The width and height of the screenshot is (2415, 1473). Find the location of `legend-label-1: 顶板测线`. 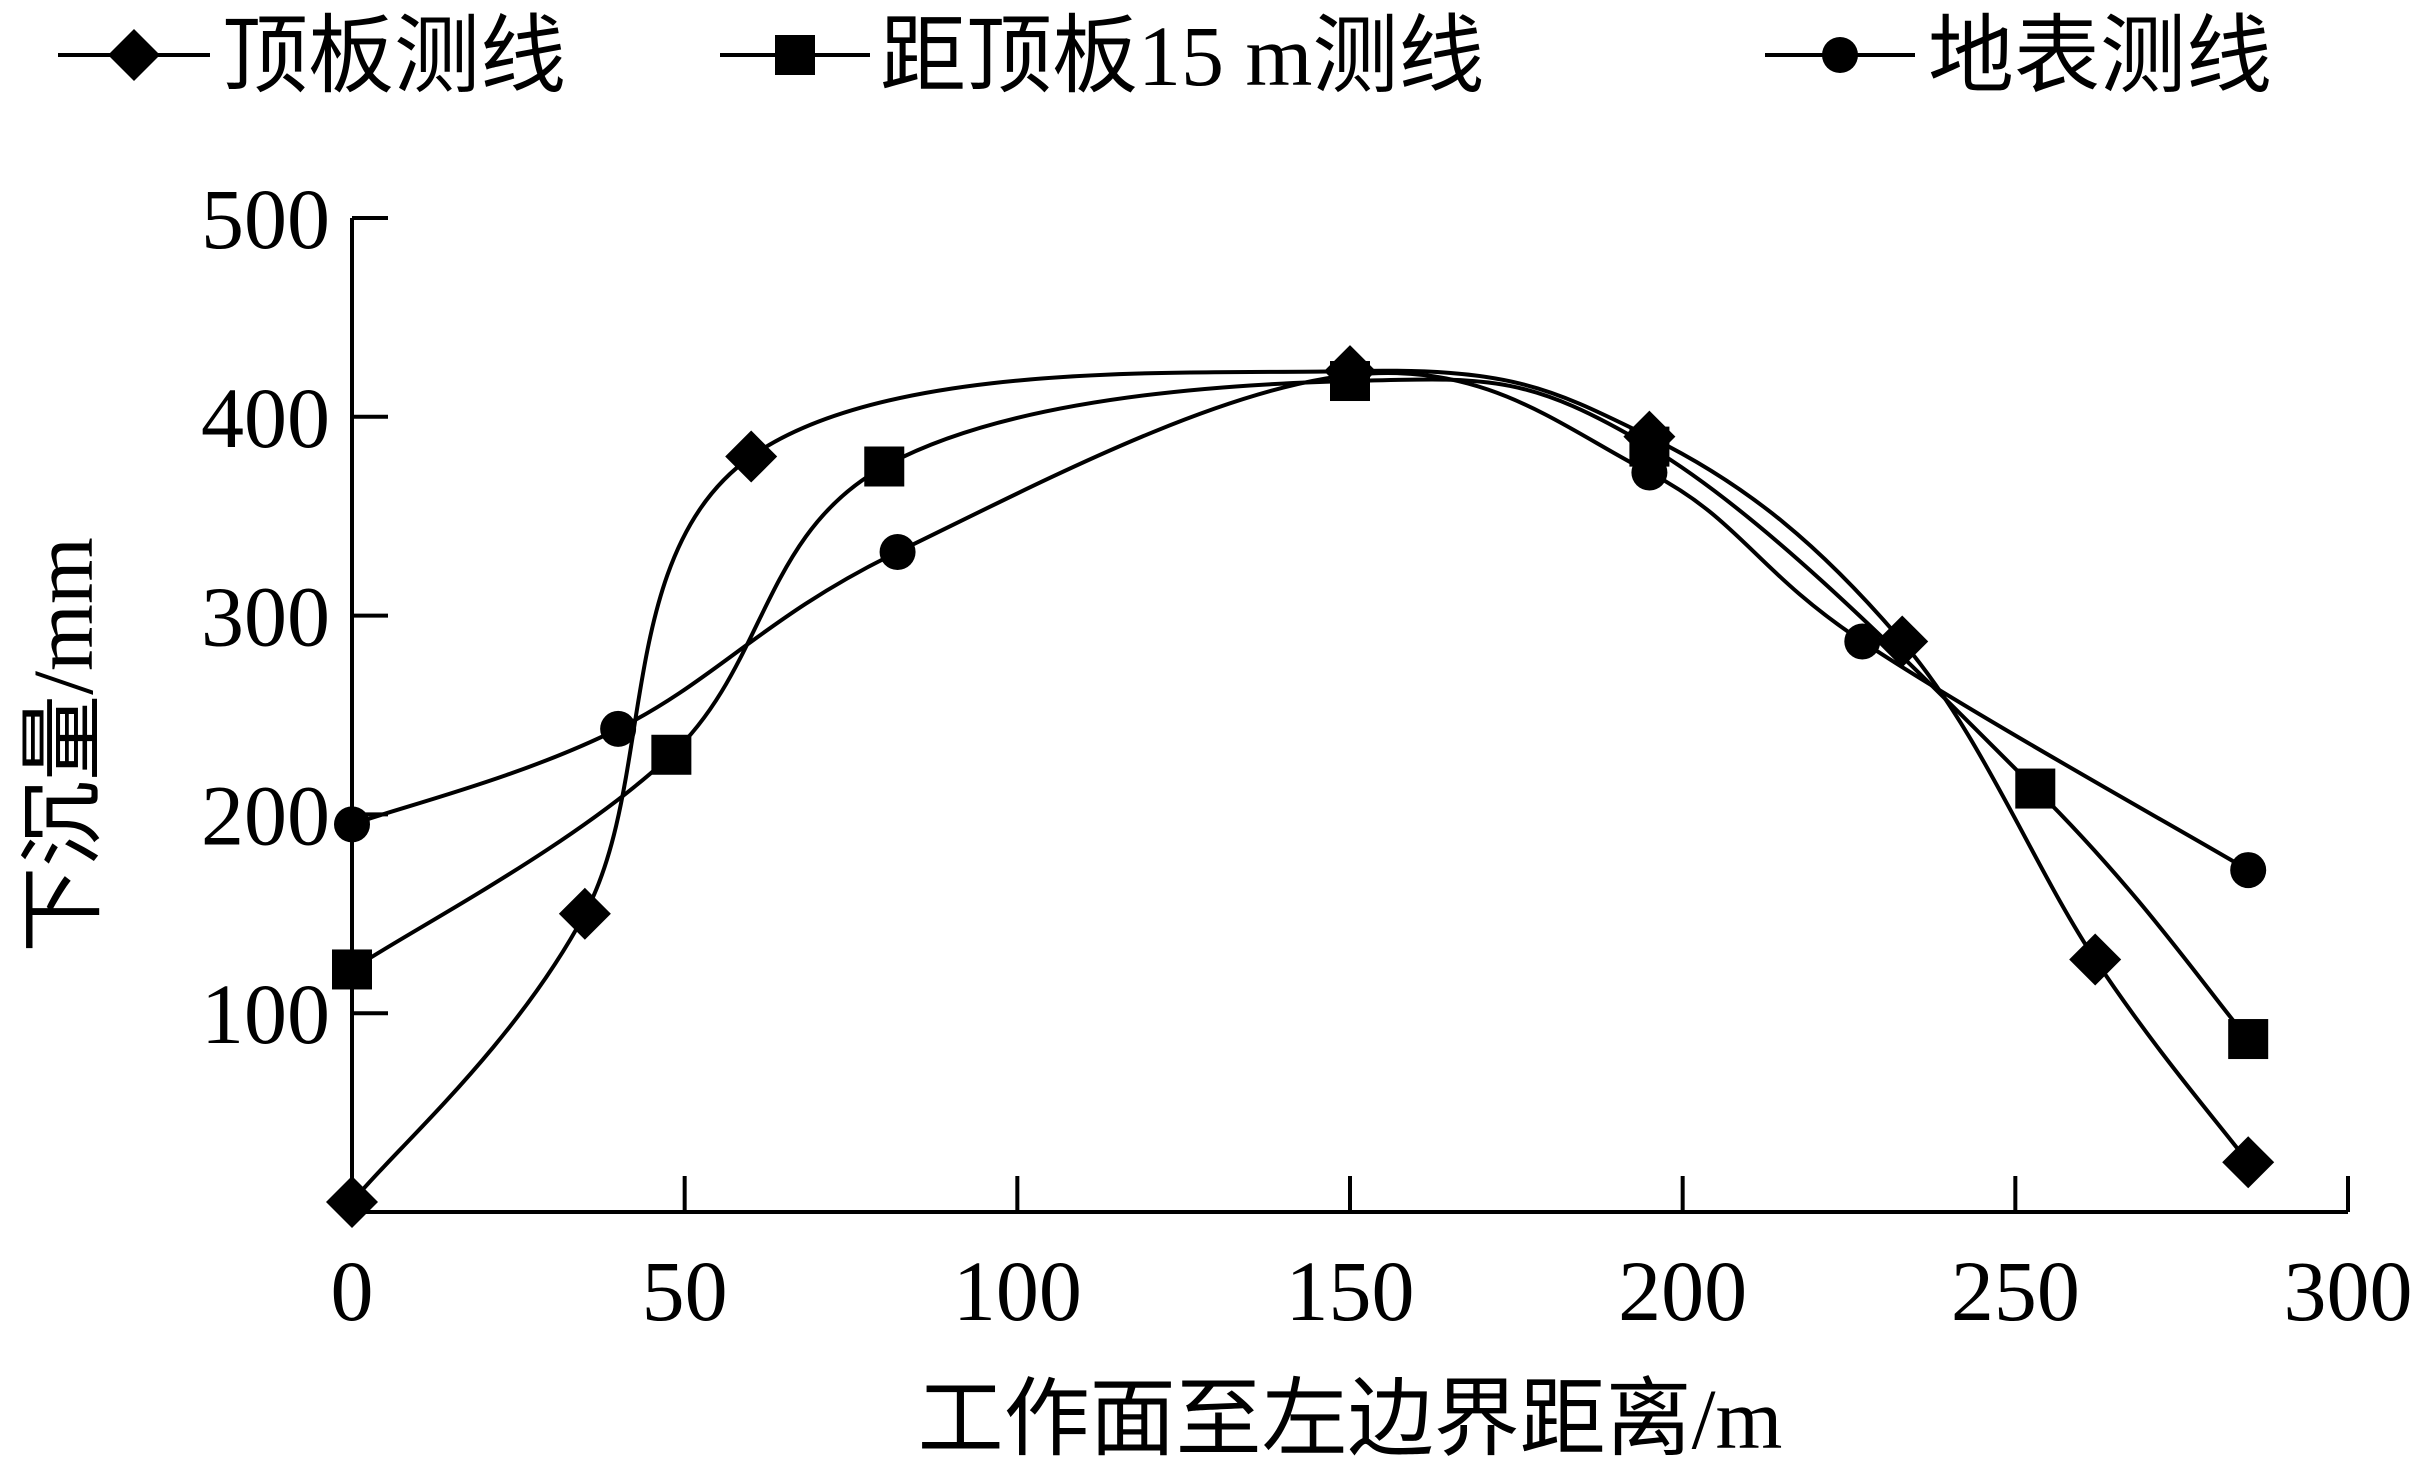

legend-label-1: 顶板测线 is located at coordinates (394, 56).